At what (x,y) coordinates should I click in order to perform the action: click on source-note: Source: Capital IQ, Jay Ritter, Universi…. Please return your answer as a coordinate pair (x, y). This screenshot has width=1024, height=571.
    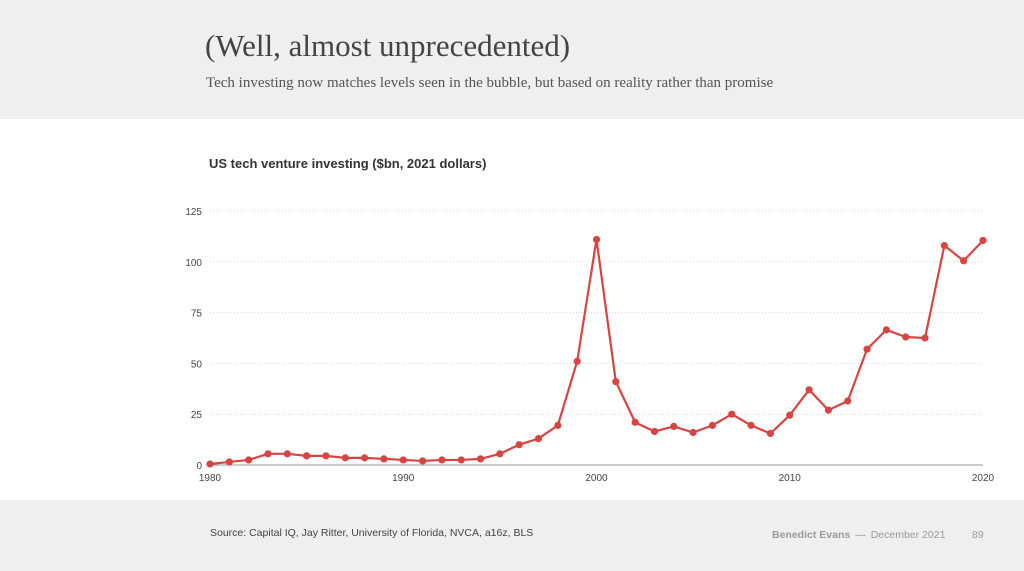
    Looking at the image, I should click on (372, 533).